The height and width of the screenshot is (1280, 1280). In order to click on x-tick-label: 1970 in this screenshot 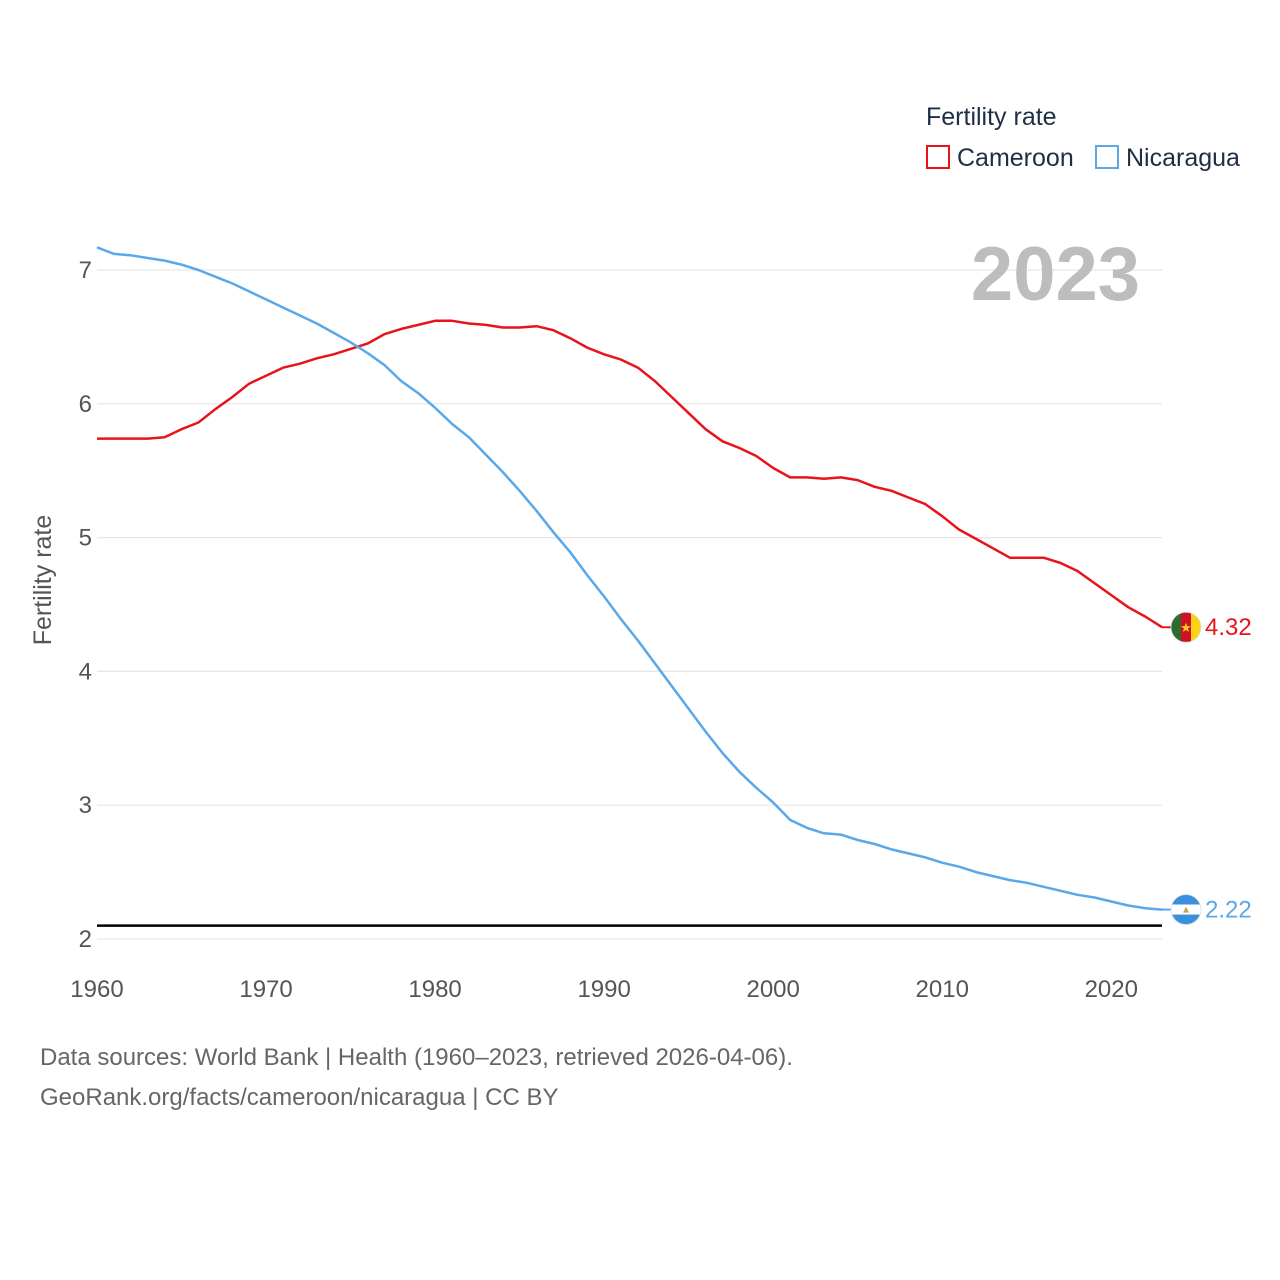, I will do `click(265, 989)`.